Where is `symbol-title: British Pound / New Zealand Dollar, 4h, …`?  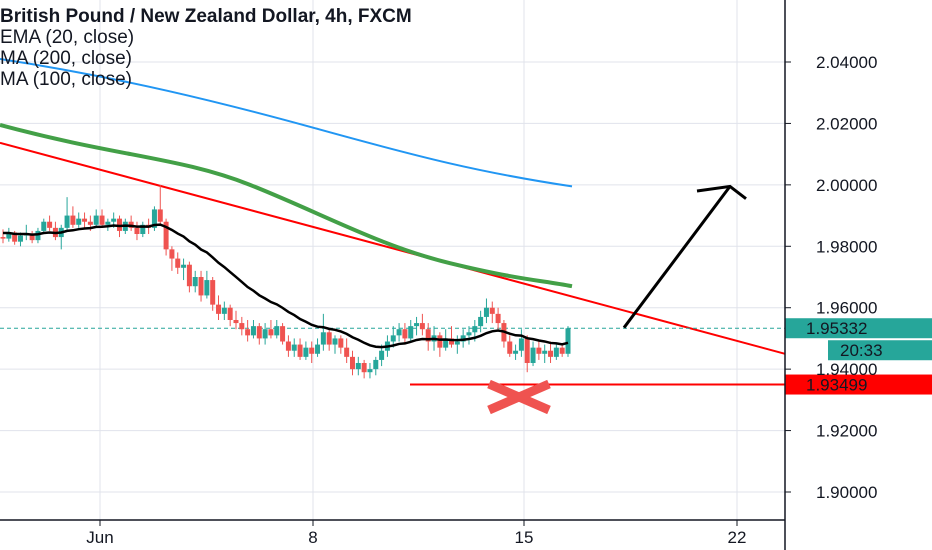
symbol-title: British Pound / New Zealand Dollar, 4h, … is located at coordinates (206, 16).